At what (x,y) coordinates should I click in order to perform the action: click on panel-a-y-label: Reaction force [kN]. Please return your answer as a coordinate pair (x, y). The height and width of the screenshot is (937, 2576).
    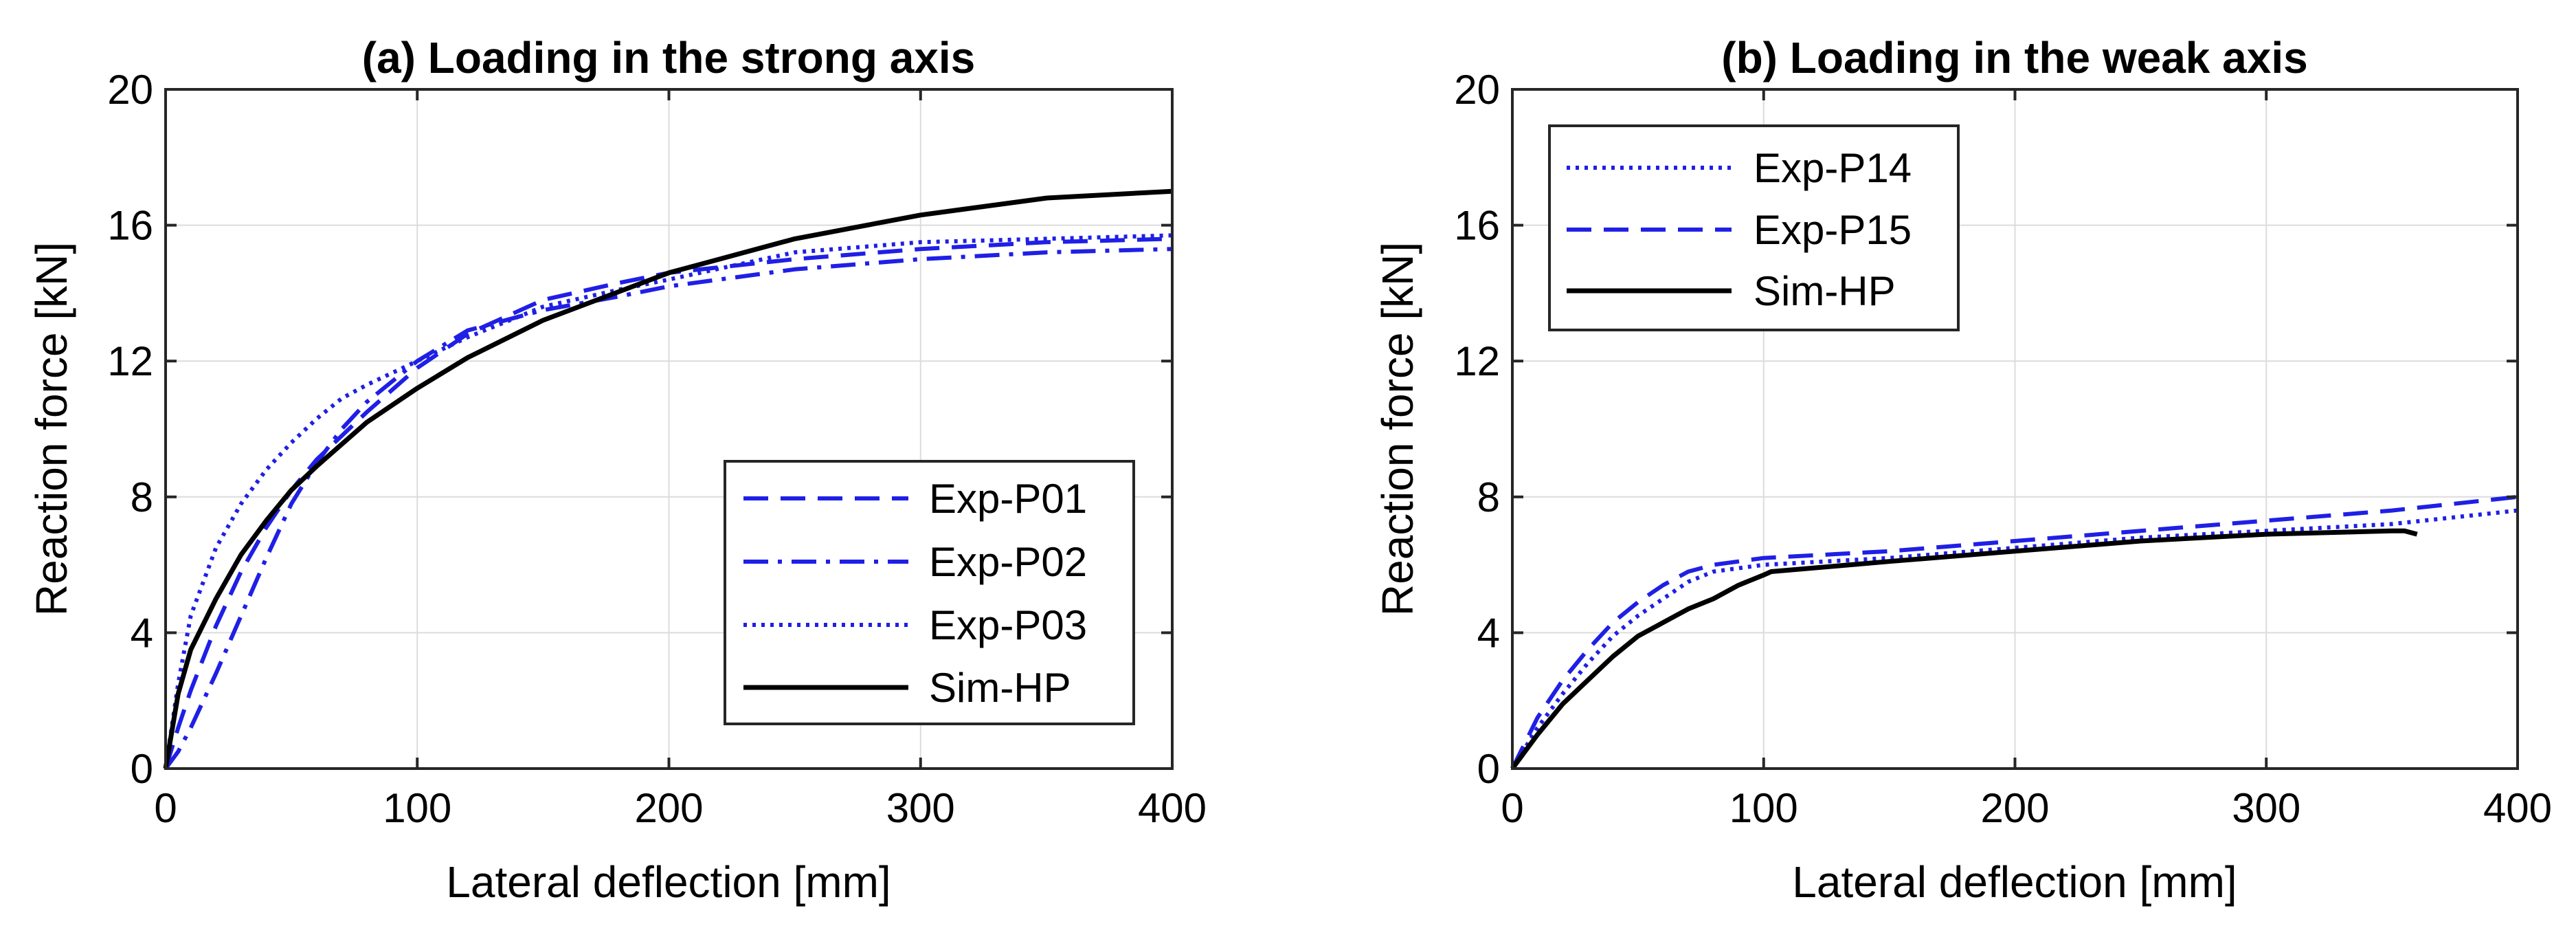
    Looking at the image, I should click on (51, 429).